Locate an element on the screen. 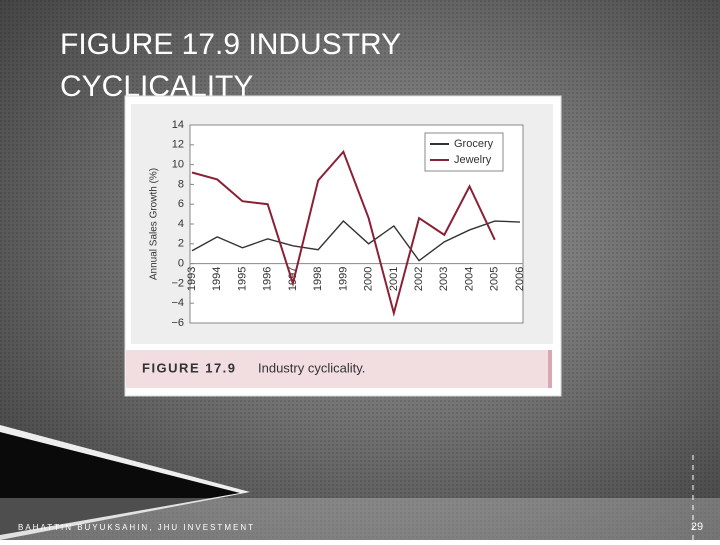  x-tick-label: 1994 is located at coordinates (217, 279).